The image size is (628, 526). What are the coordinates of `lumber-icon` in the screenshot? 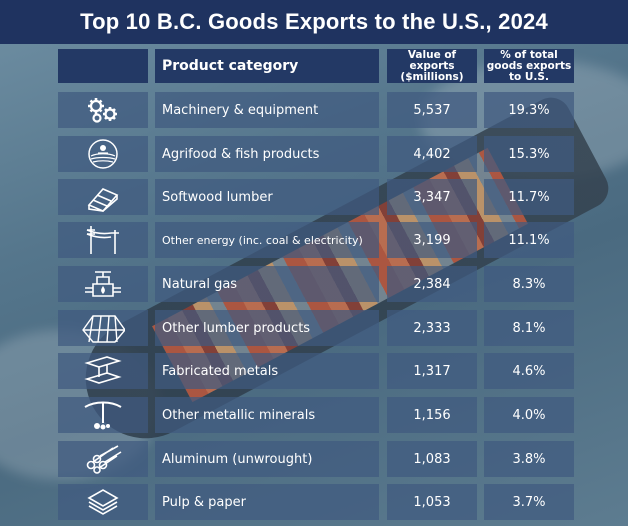 It's located at (103, 197).